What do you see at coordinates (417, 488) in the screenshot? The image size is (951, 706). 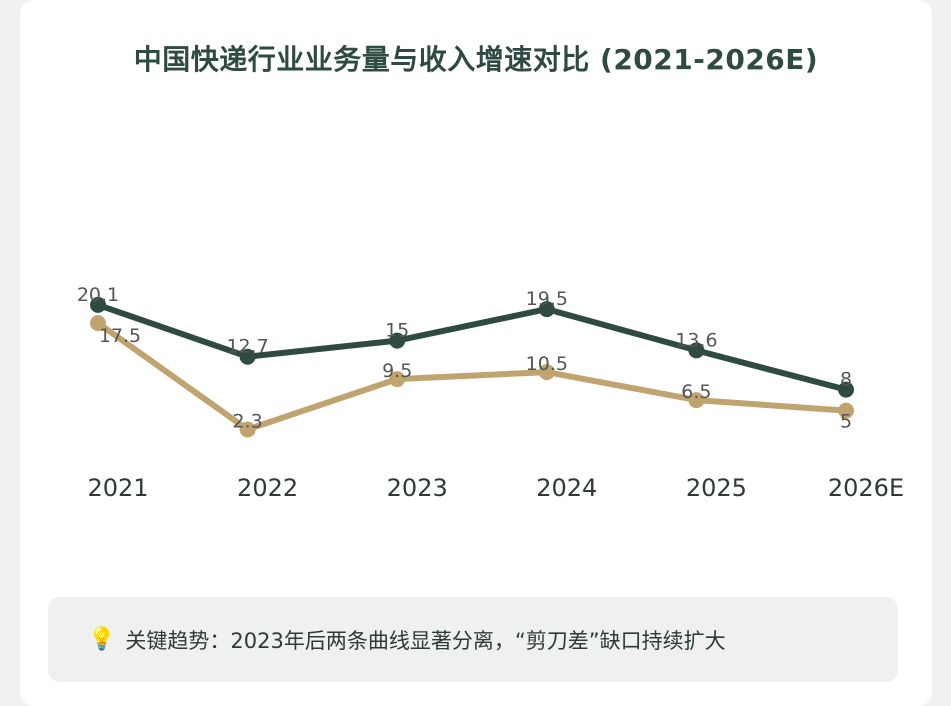 I see `x-tick-label: 2023` at bounding box center [417, 488].